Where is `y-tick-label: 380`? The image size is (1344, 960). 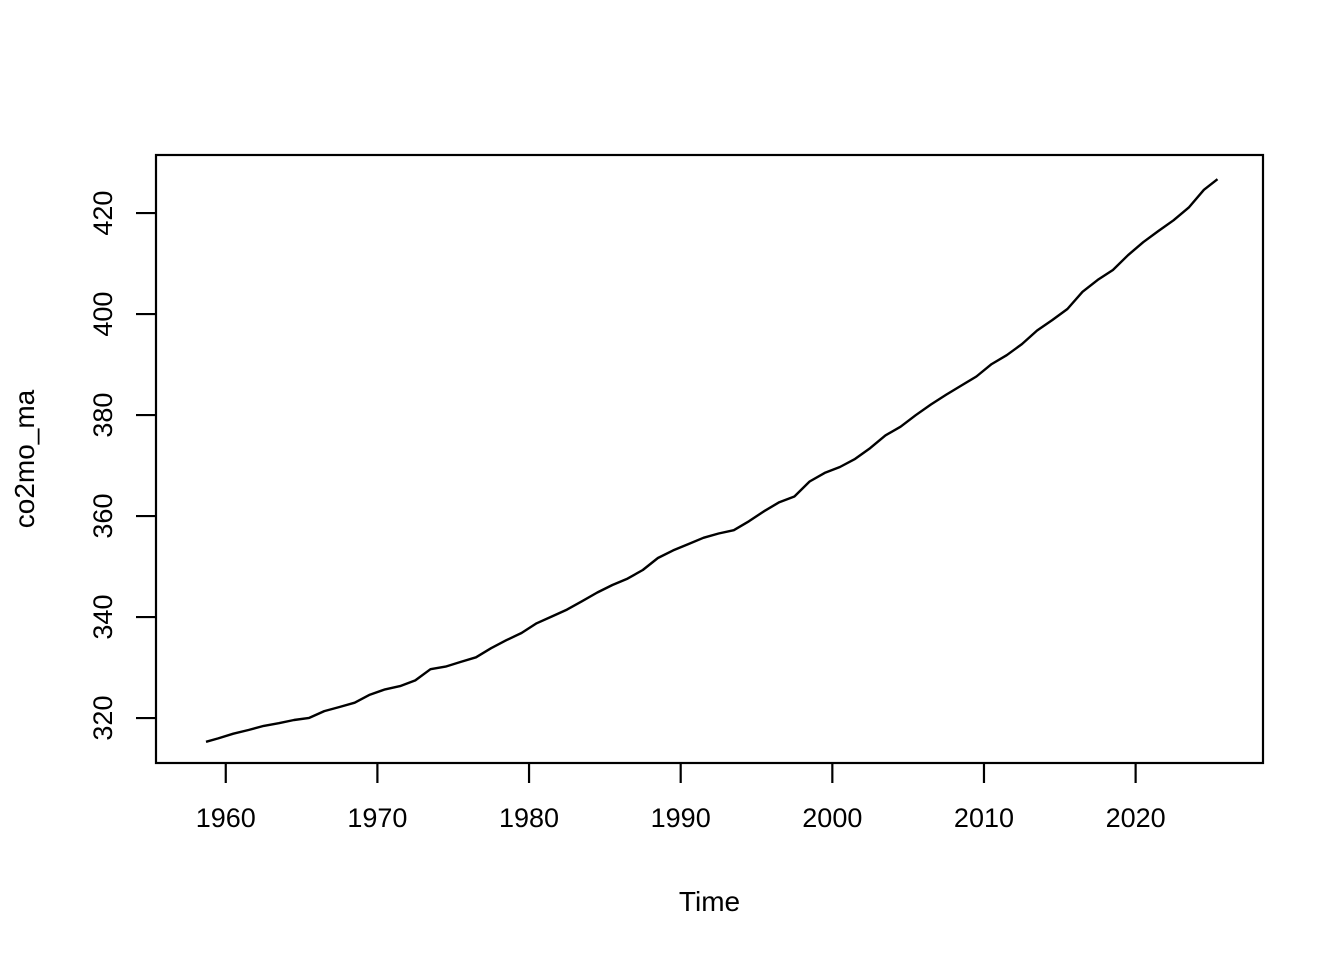
y-tick-label: 380 is located at coordinates (103, 415).